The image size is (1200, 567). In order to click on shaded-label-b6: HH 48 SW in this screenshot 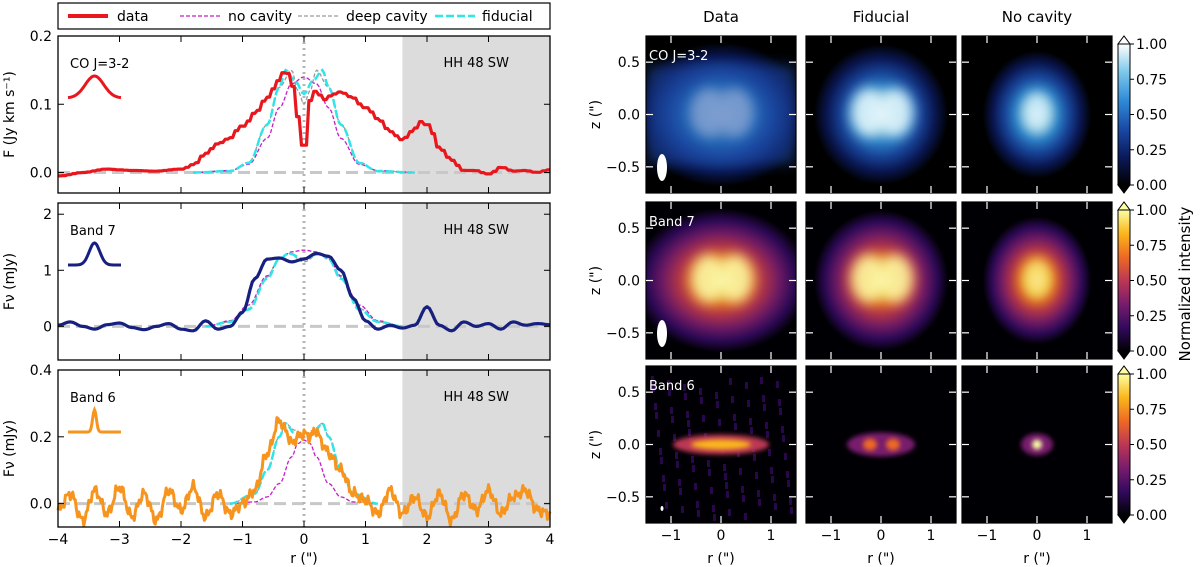, I will do `click(476, 397)`.